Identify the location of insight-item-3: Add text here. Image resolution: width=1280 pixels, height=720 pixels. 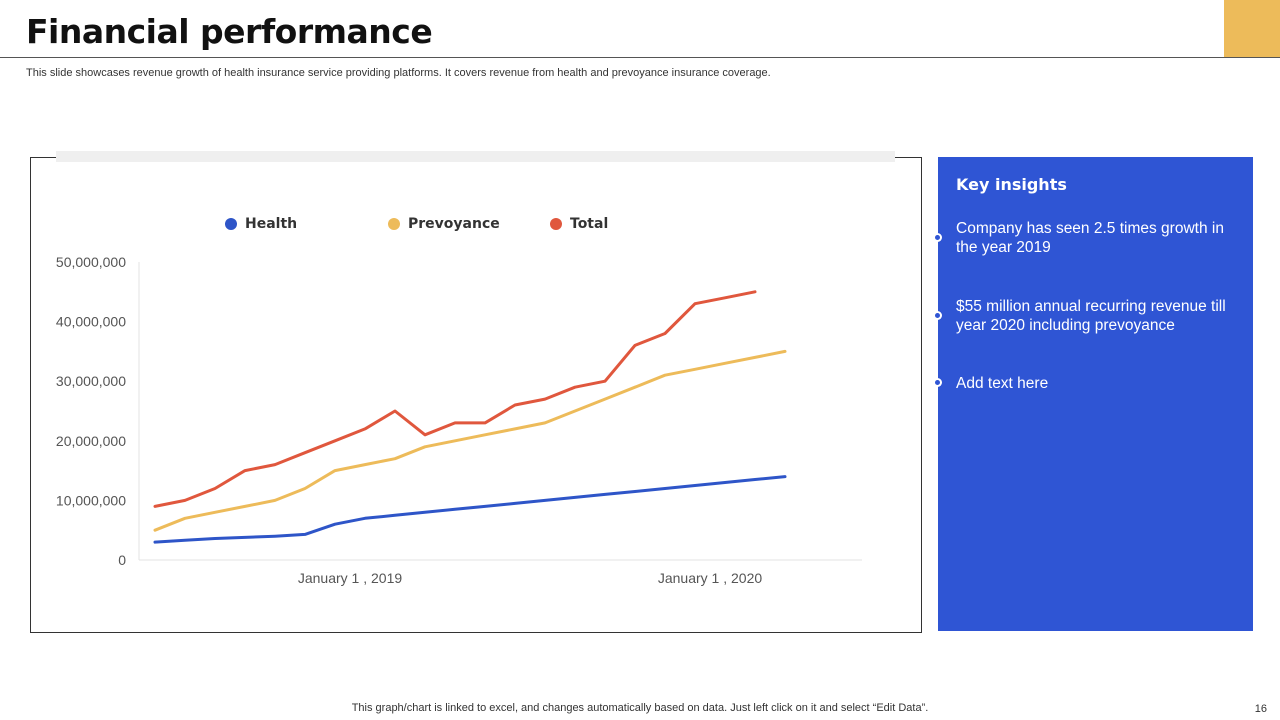
(1002, 383).